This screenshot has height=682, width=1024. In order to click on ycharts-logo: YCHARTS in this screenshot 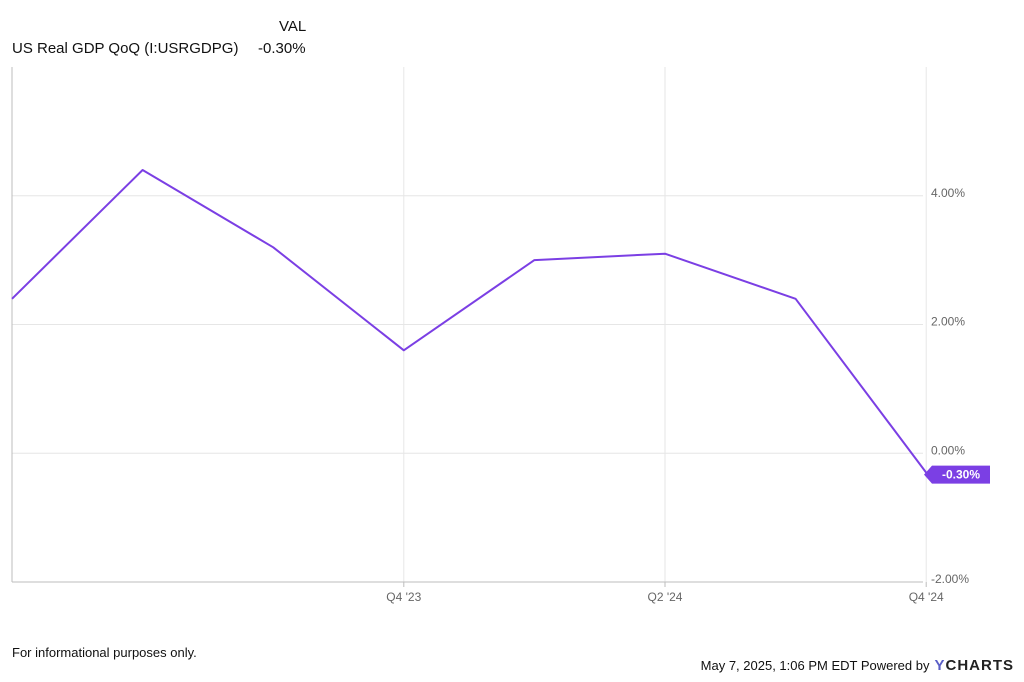, I will do `click(974, 665)`.